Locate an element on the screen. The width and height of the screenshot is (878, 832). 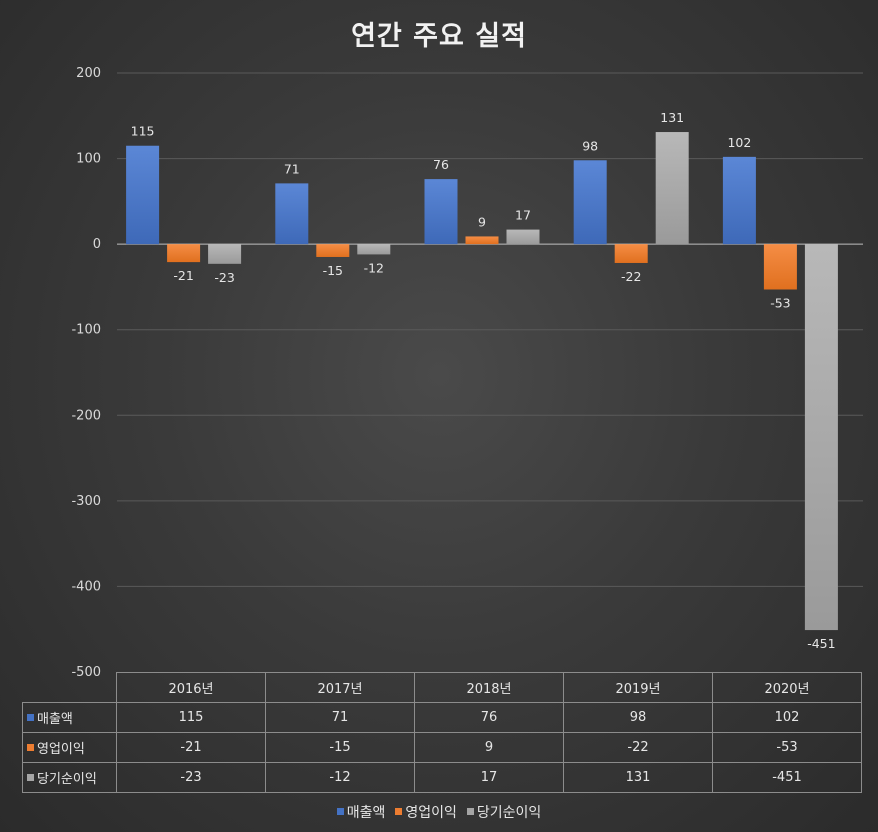
data-label: 102 is located at coordinates (739, 142).